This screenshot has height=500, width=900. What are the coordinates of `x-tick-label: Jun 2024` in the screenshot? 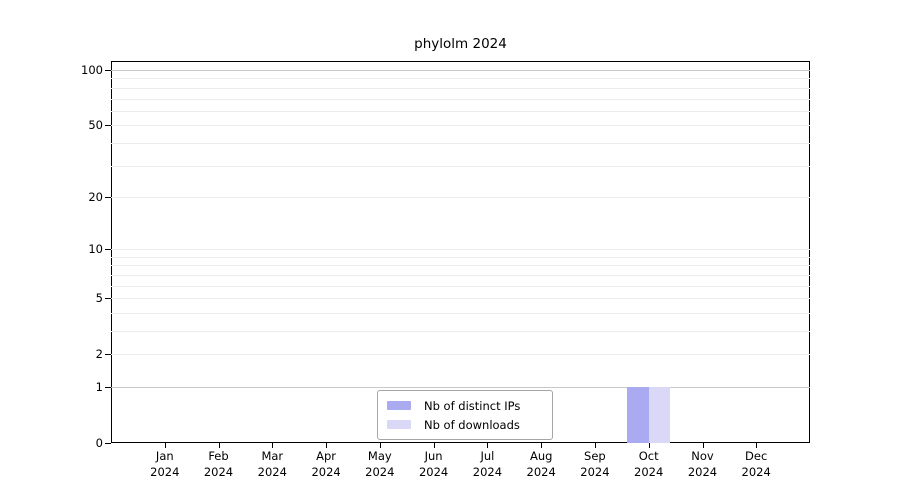 It's located at (433, 464).